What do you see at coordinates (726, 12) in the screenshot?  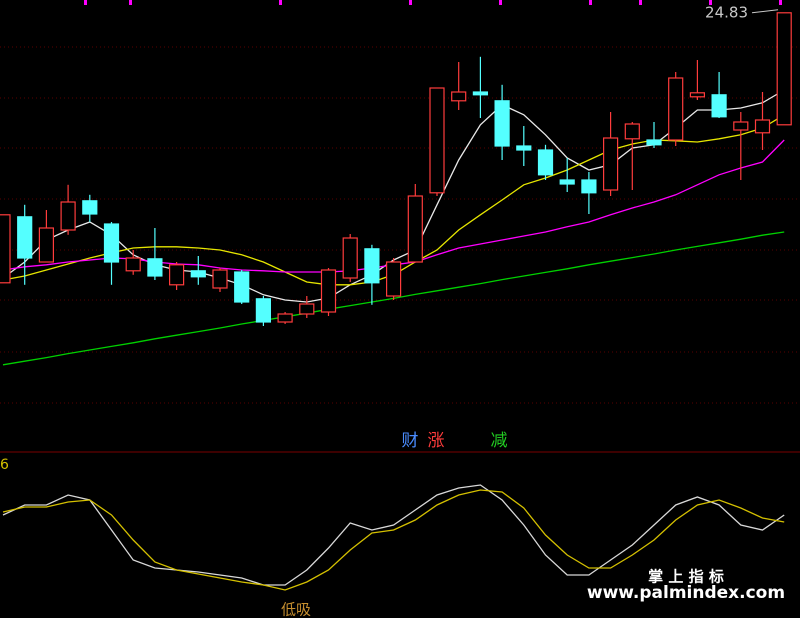 I see `price-label: 24.83` at bounding box center [726, 12].